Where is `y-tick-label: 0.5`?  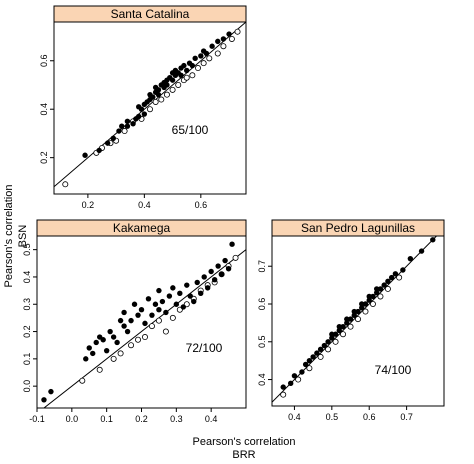 y-tick-label: 0.5 is located at coordinates (27, 249).